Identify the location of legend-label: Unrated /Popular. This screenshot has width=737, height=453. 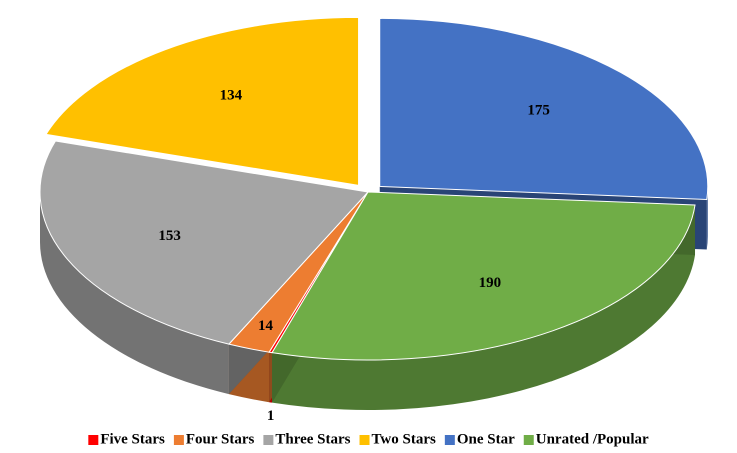
(592, 439).